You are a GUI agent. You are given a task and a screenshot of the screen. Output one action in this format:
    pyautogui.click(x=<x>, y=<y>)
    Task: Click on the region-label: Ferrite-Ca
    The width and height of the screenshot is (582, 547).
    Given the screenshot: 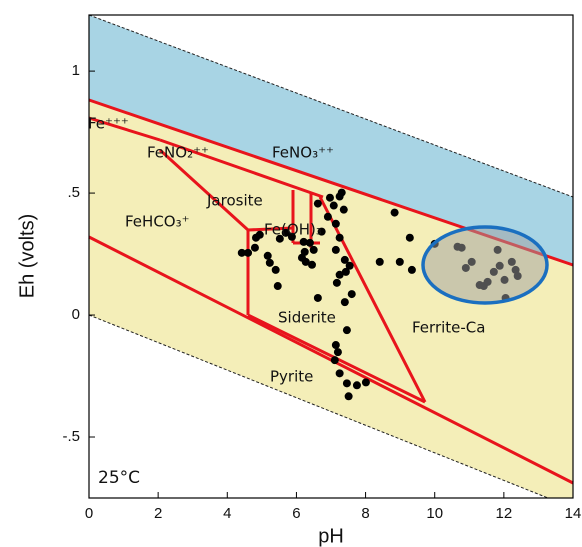 What is the action you would take?
    pyautogui.click(x=448, y=328)
    